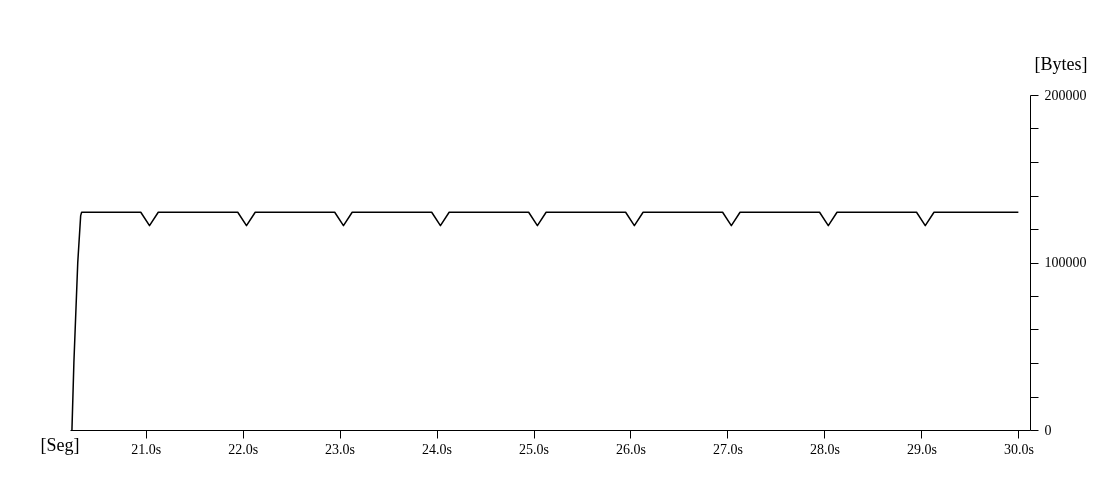  I want to click on y-tick-label: 200000, so click(1065, 95).